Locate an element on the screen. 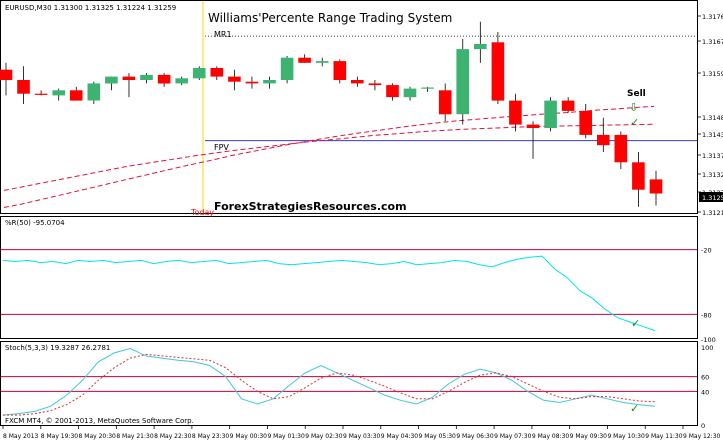 Image resolution: width=723 pixels, height=445 pixels. today-label: Today is located at coordinates (202, 212).